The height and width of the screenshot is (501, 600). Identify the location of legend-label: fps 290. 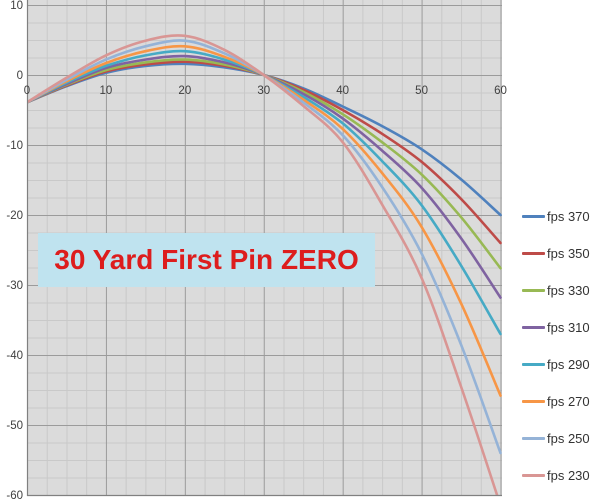
(568, 364).